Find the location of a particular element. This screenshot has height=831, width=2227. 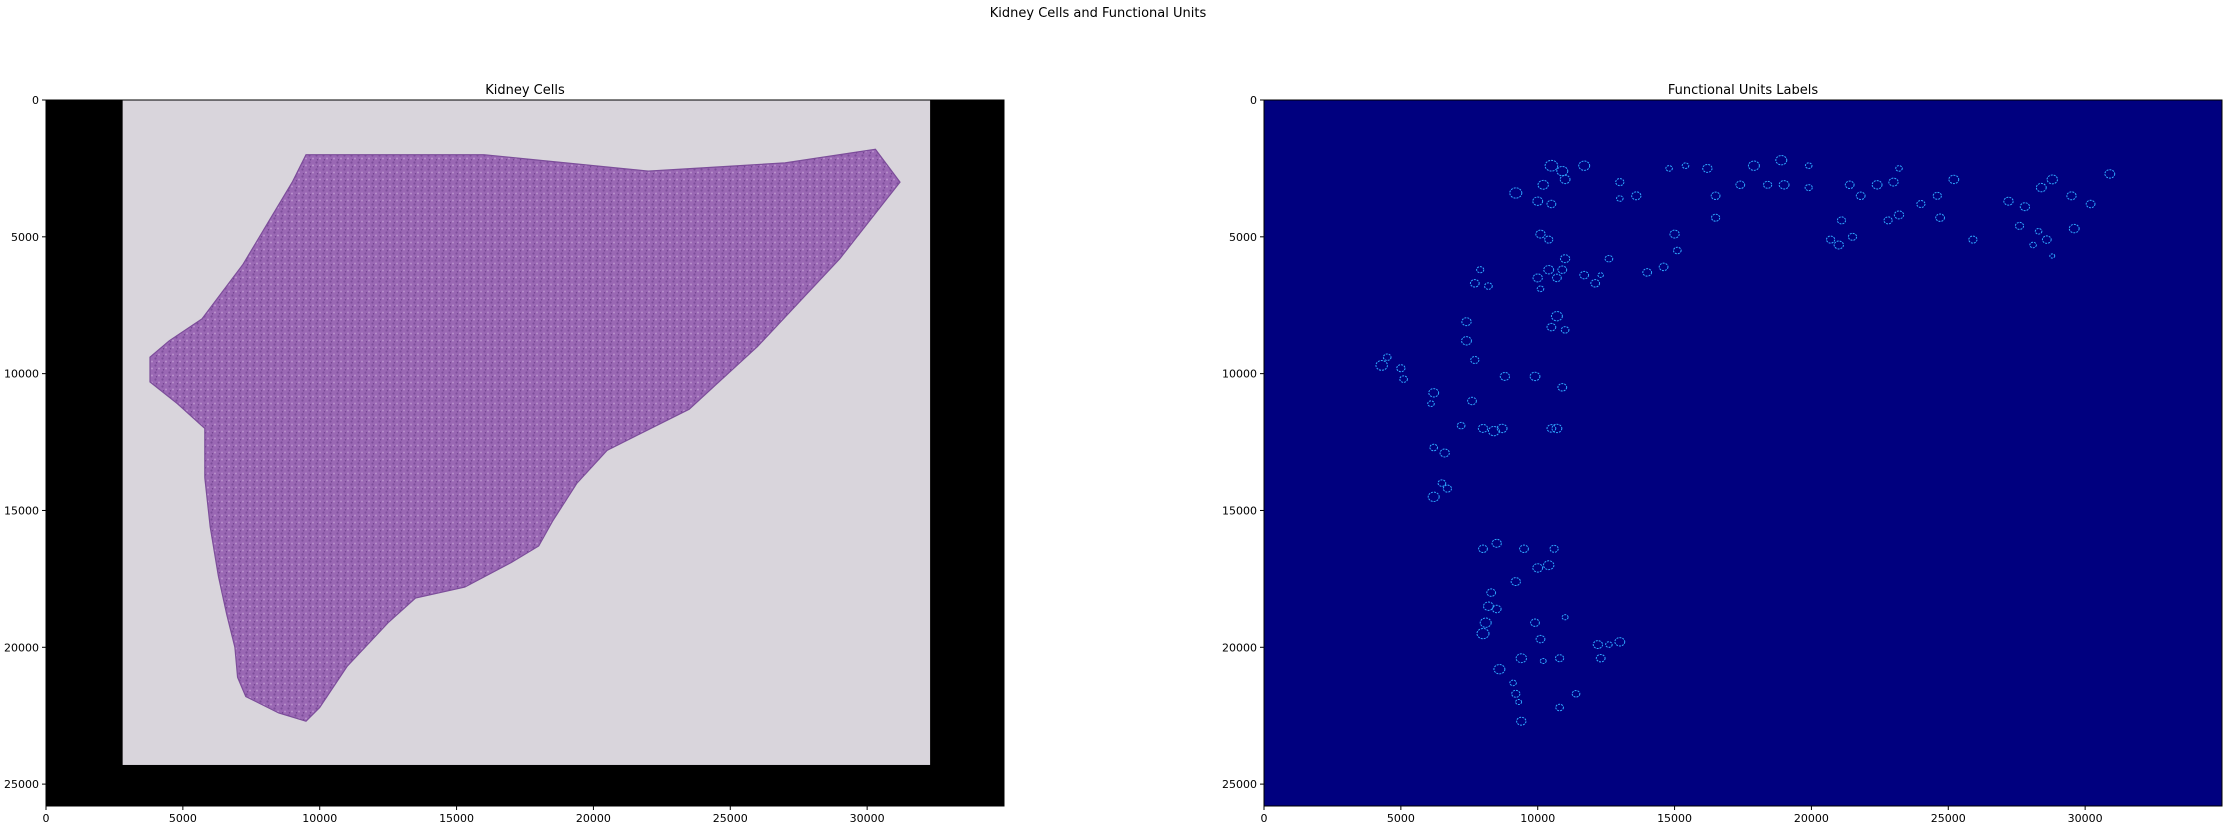

right-xtick-label: 30000 is located at coordinates (2085, 818).